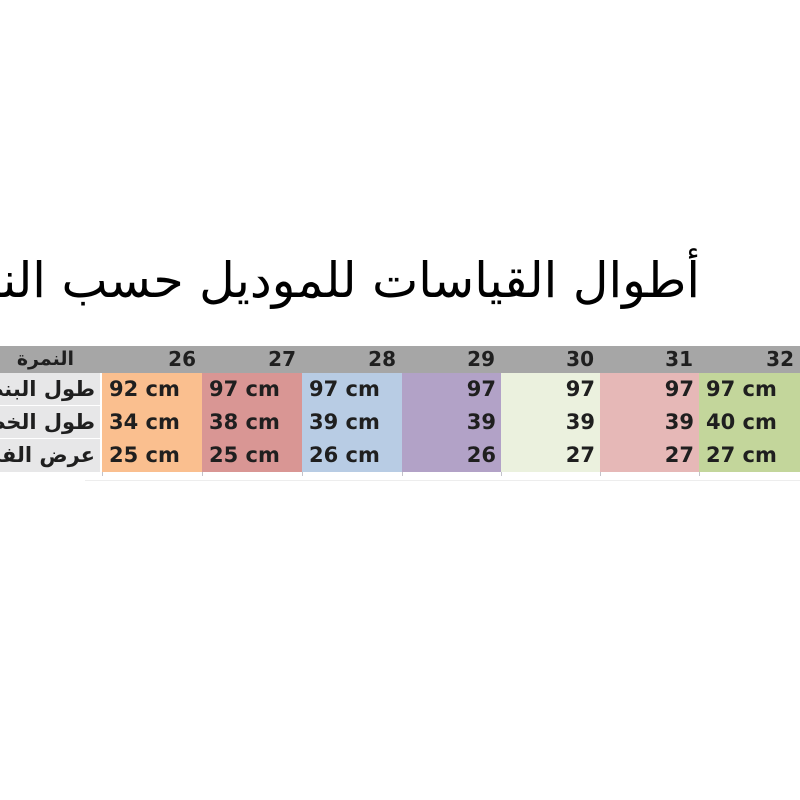  What do you see at coordinates (51, 389) in the screenshot?
I see `row-label-pants-length: طول البنطال` at bounding box center [51, 389].